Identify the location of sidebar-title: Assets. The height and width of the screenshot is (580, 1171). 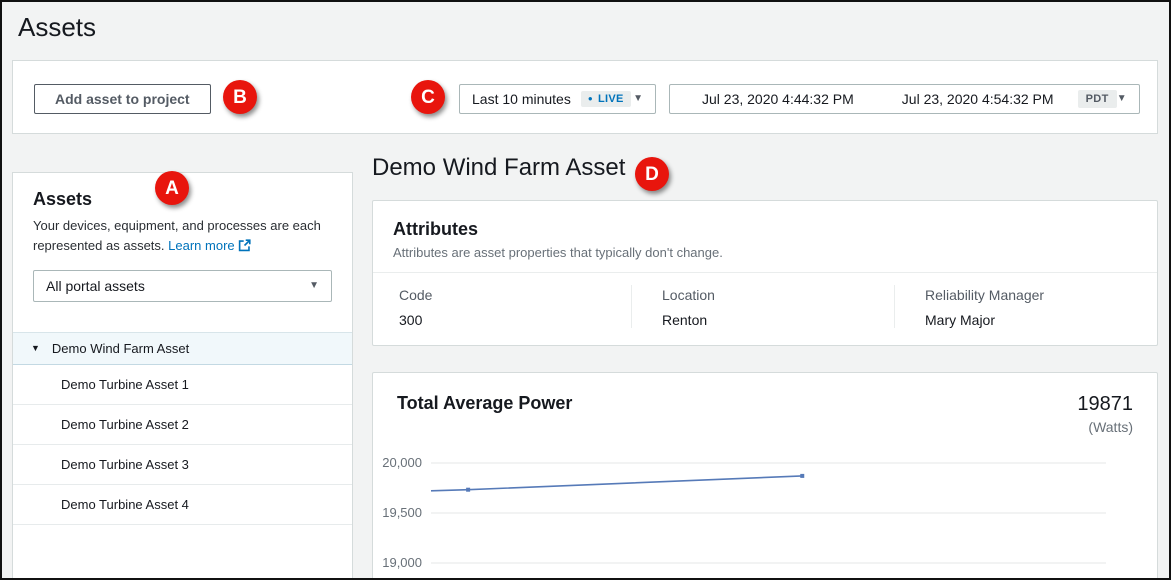
(63, 199).